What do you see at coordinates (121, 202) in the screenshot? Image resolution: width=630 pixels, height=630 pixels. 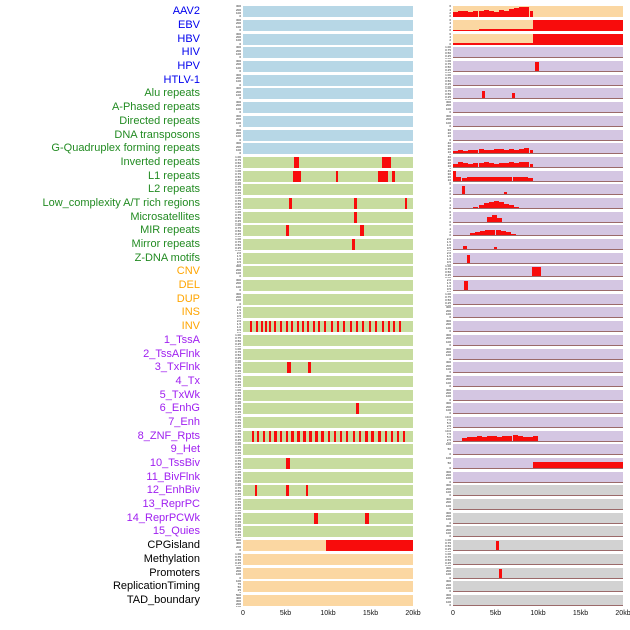 I see `row-label: Low_complexity A/T rich regions` at bounding box center [121, 202].